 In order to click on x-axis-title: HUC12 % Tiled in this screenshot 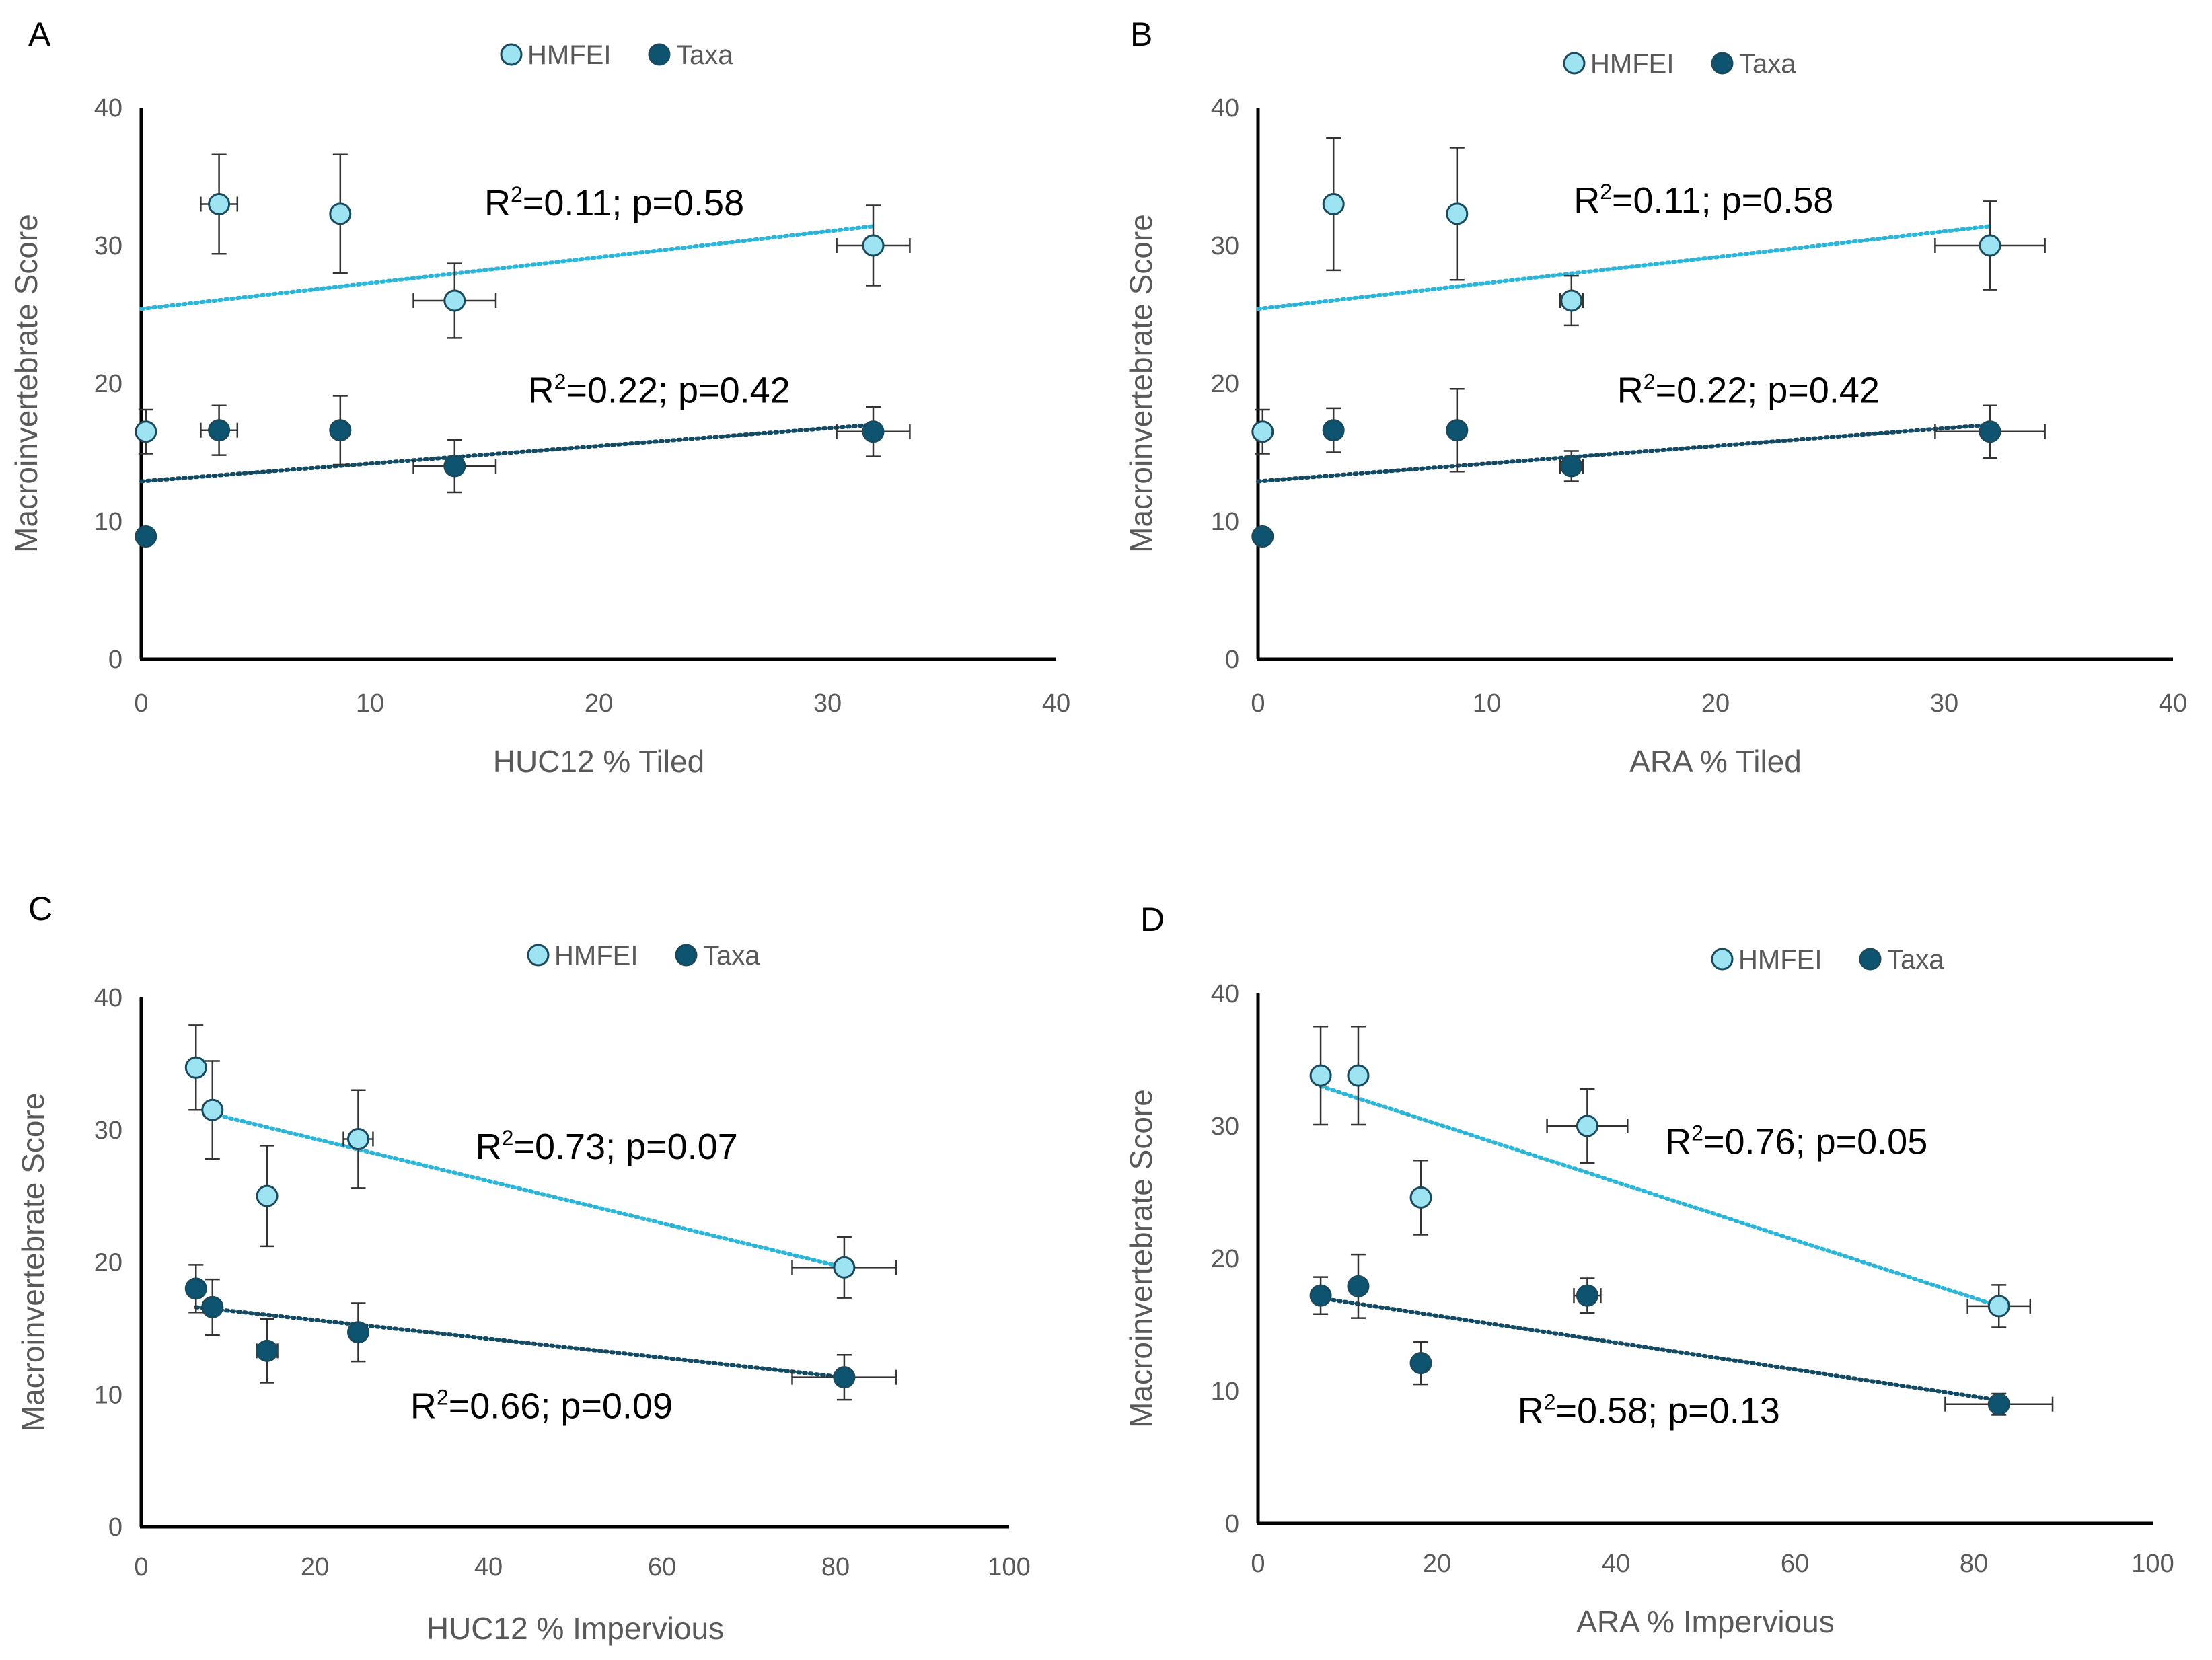, I will do `click(598, 761)`.